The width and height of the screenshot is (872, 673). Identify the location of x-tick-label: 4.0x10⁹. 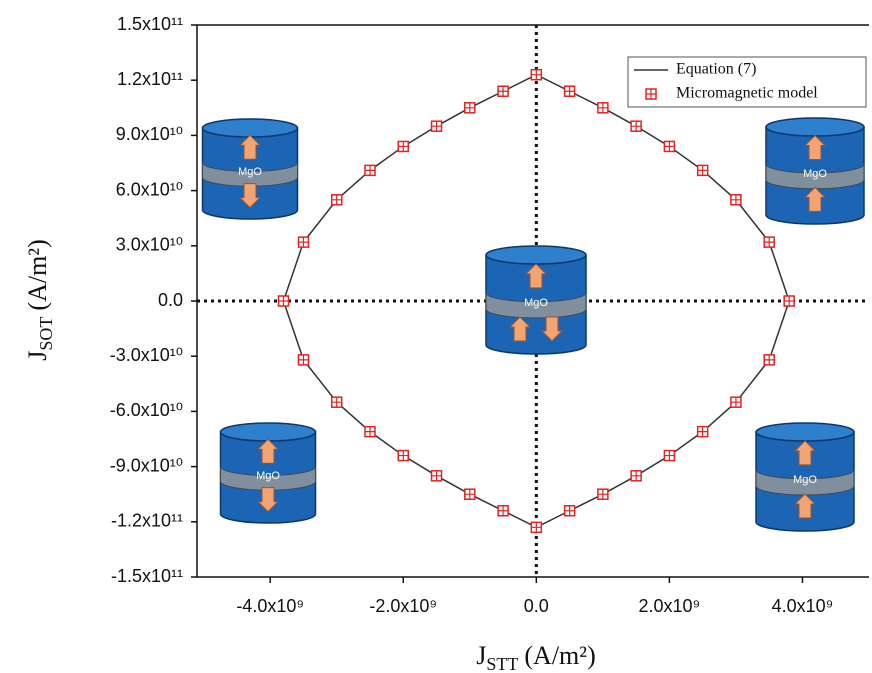
(803, 606).